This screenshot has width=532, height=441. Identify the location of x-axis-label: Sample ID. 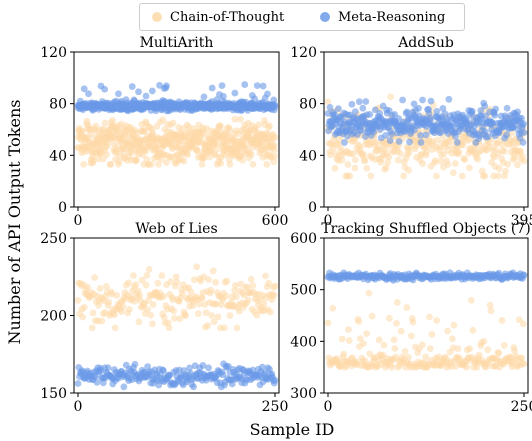
(292, 429).